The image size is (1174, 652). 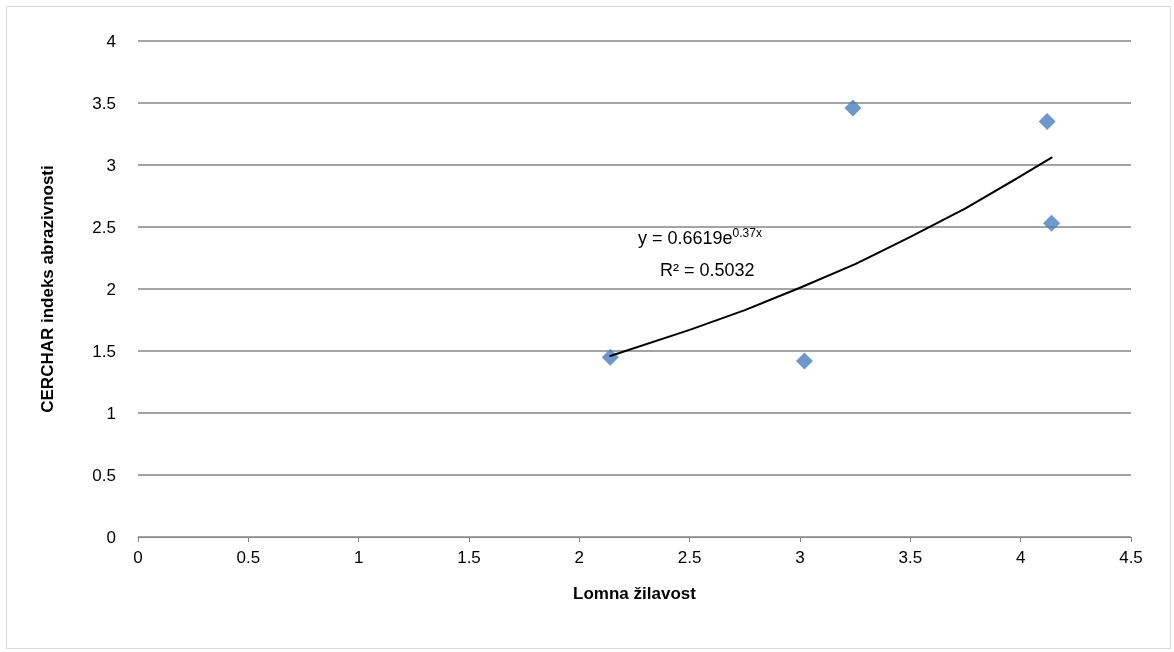 I want to click on y-tick-label: 0.5, so click(x=104, y=475).